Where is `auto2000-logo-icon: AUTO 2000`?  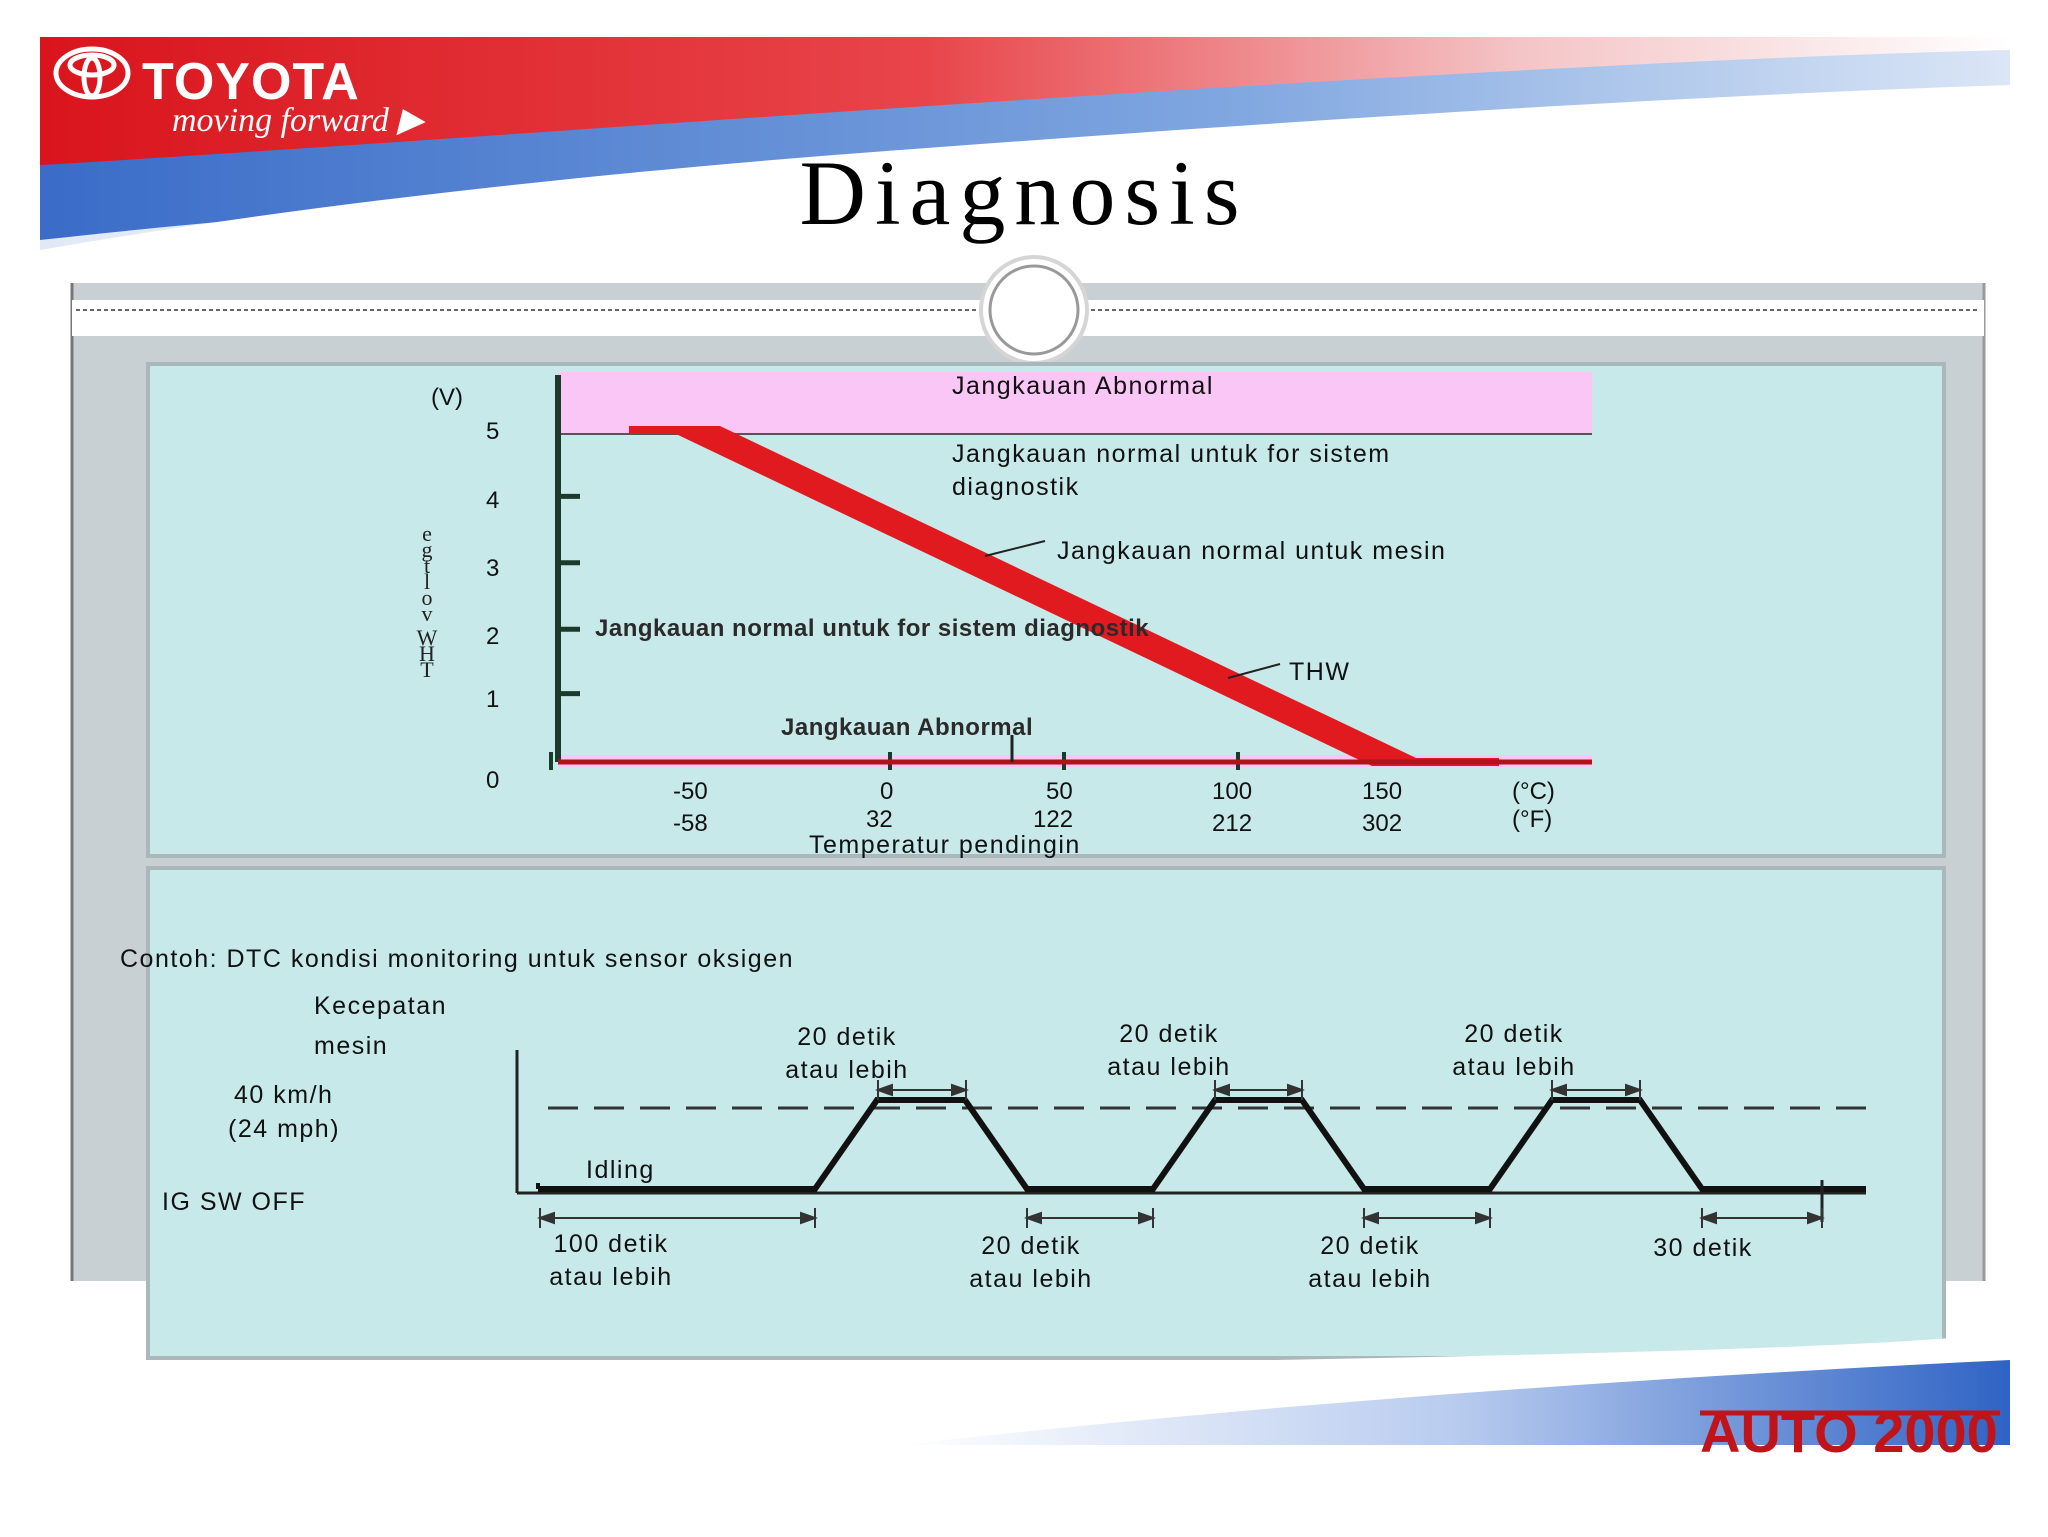
auto2000-logo-icon: AUTO 2000 is located at coordinates (1850, 1432).